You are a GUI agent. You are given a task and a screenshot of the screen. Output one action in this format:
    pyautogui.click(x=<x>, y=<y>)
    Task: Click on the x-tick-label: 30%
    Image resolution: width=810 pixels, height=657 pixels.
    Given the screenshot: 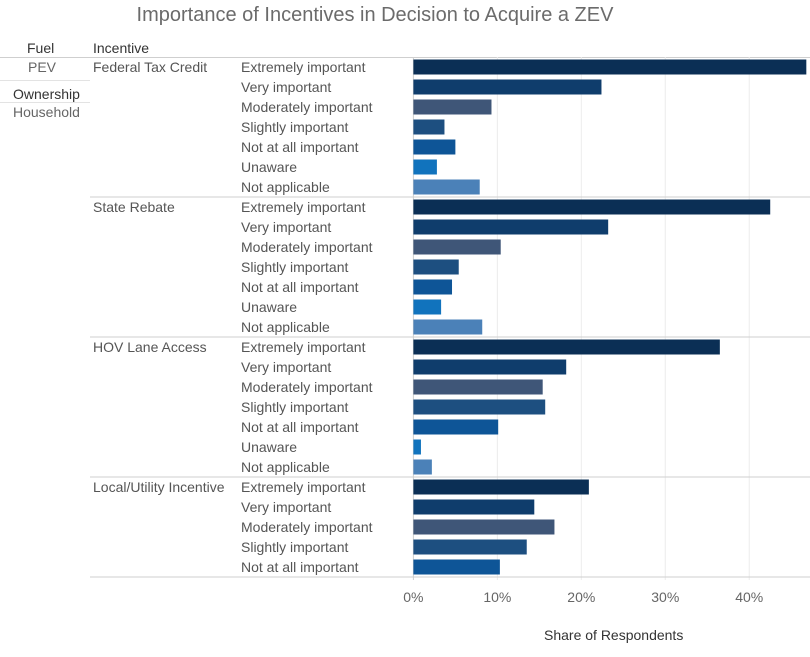 What is the action you would take?
    pyautogui.click(x=665, y=597)
    